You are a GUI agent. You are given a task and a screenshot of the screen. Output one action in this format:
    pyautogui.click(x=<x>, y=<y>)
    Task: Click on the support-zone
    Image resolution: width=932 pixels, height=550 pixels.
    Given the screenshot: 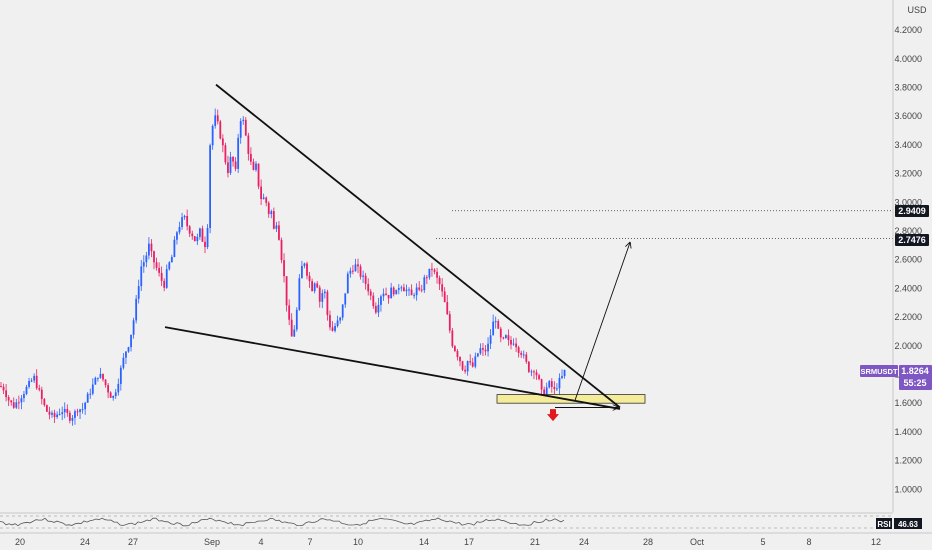 What is the action you would take?
    pyautogui.click(x=571, y=399)
    